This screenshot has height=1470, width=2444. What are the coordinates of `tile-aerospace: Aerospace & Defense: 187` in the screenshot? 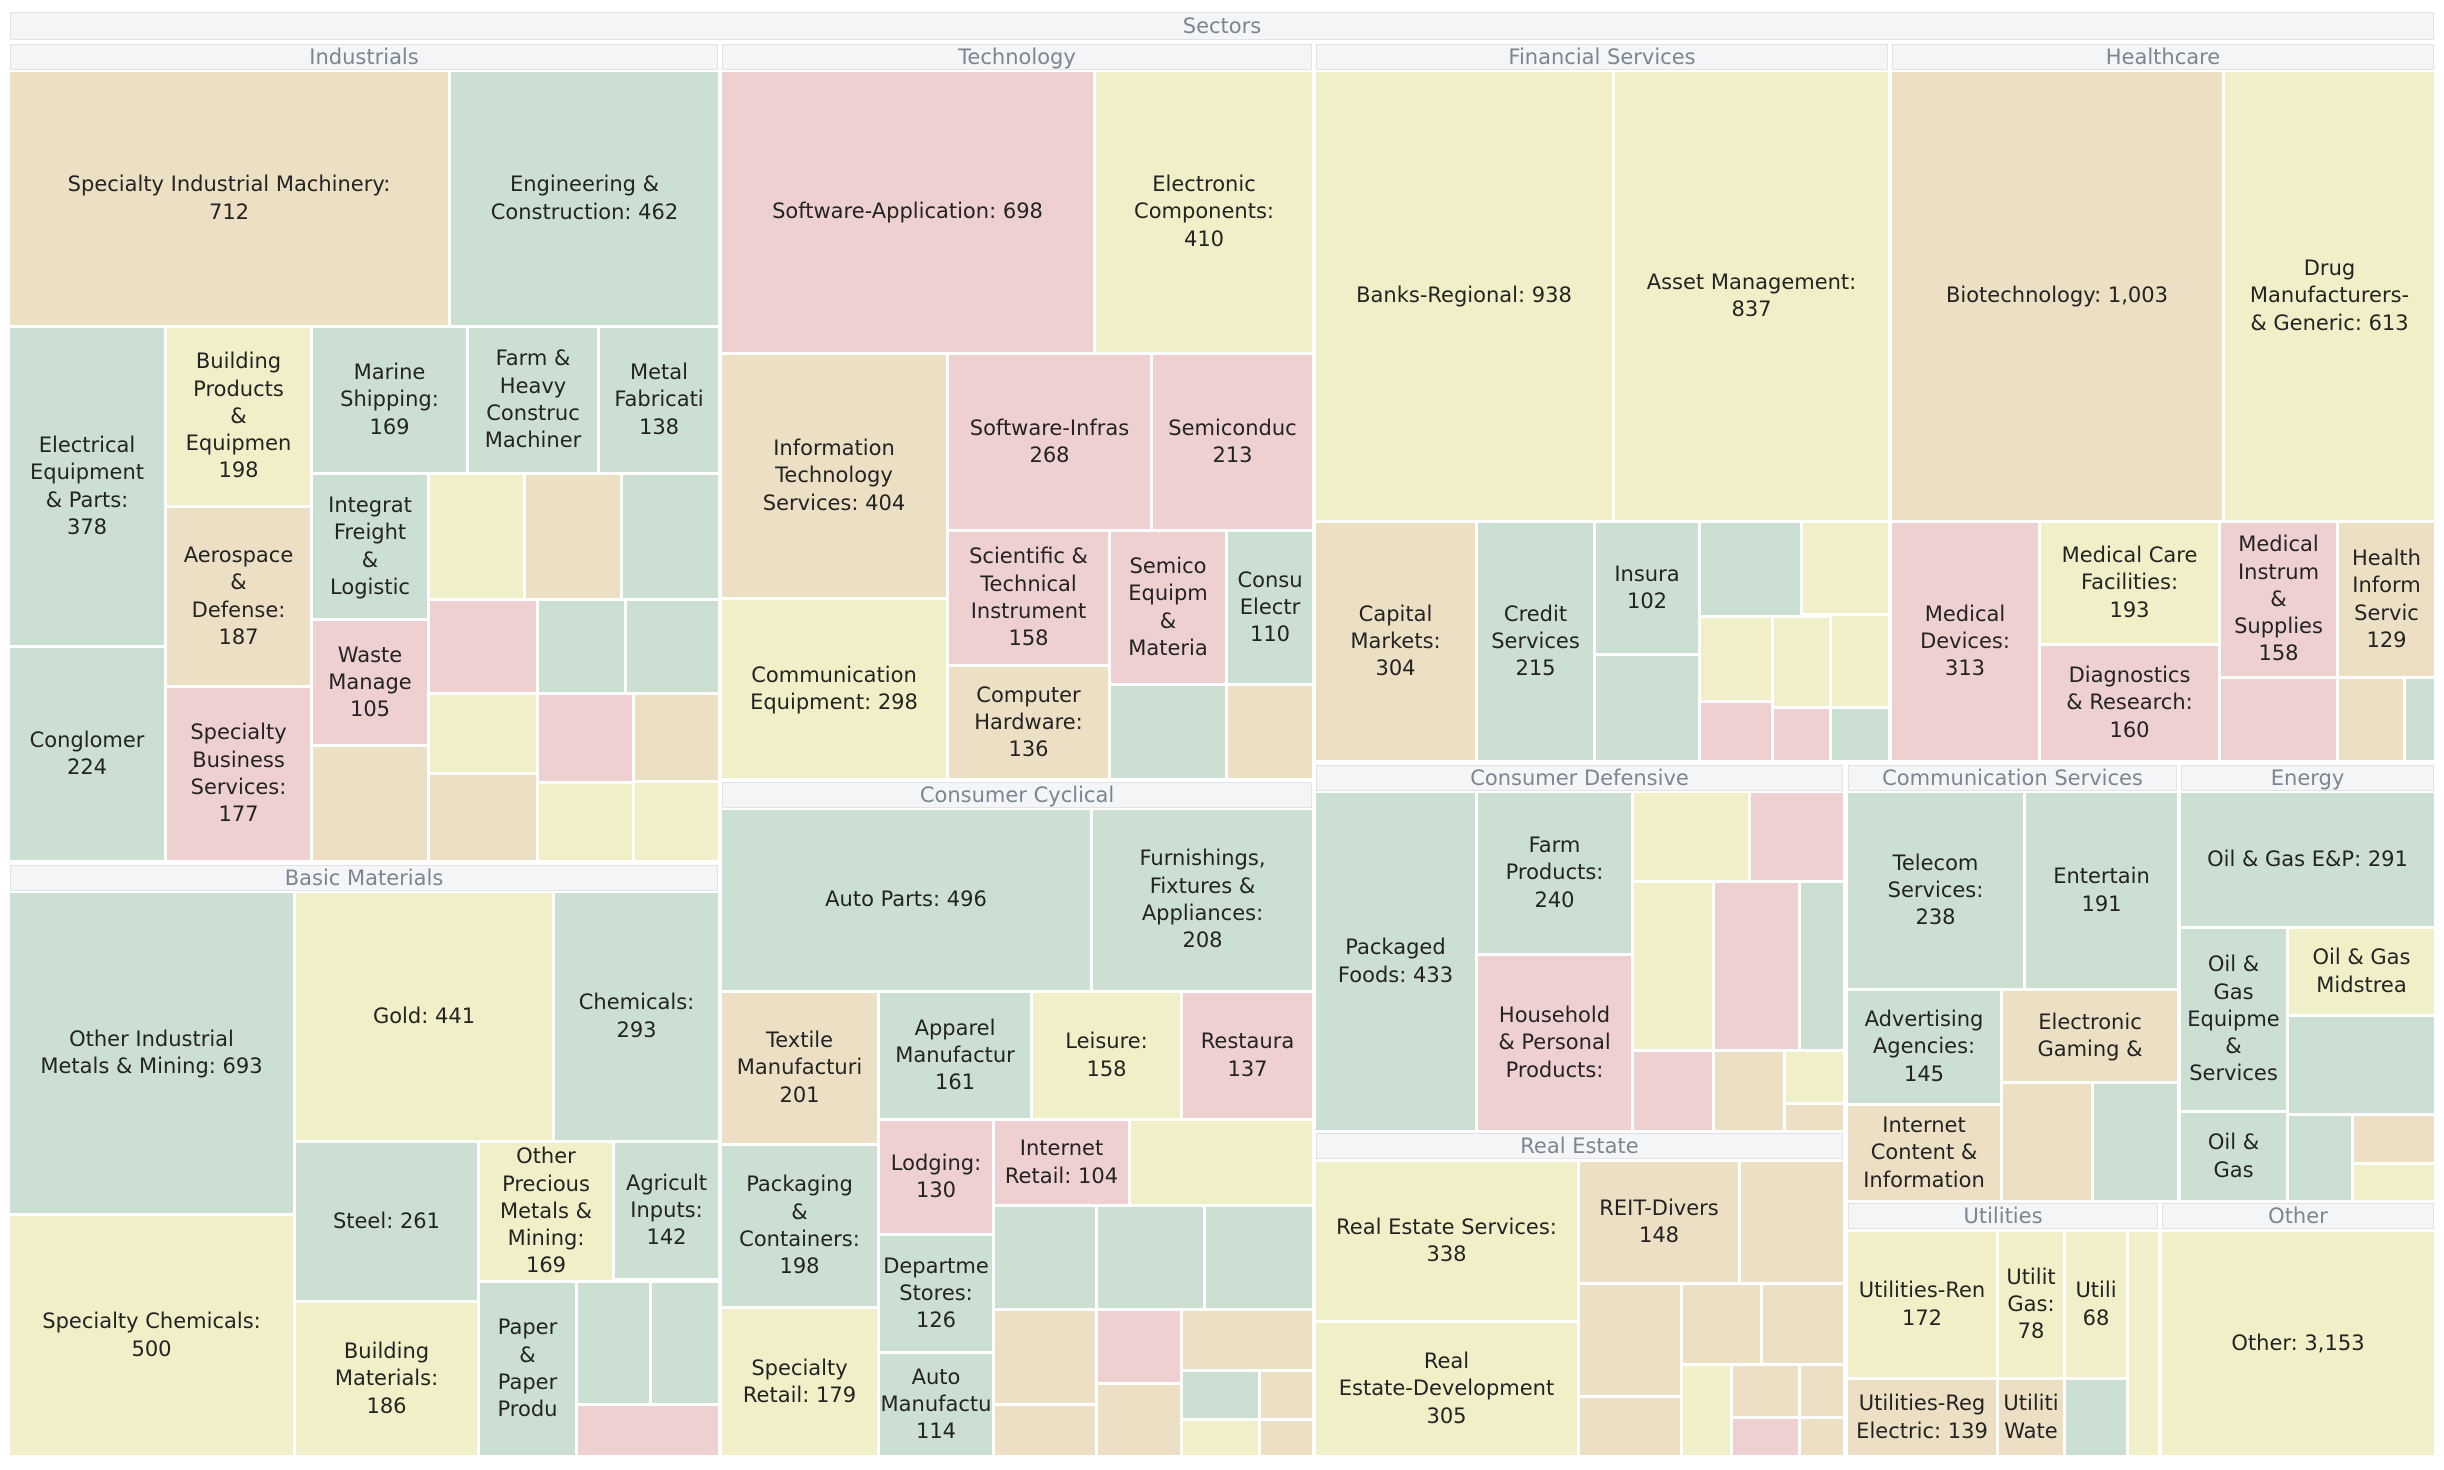 It's located at (238, 596).